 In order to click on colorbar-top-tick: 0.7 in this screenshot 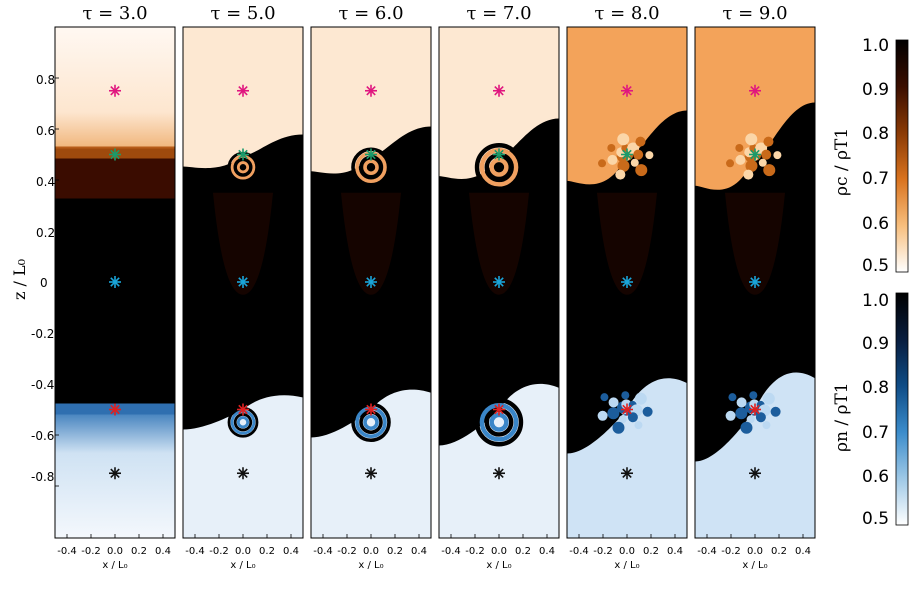, I will do `click(876, 179)`.